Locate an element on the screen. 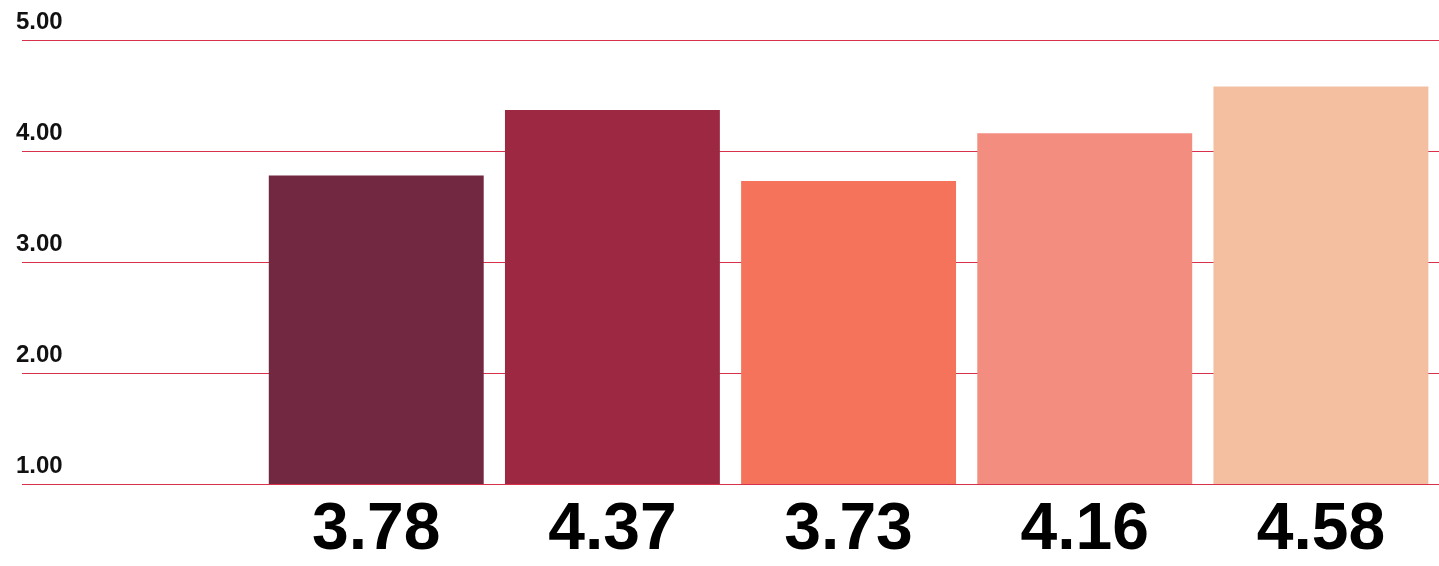  y-tick-label: 1.00 is located at coordinates (39, 464).